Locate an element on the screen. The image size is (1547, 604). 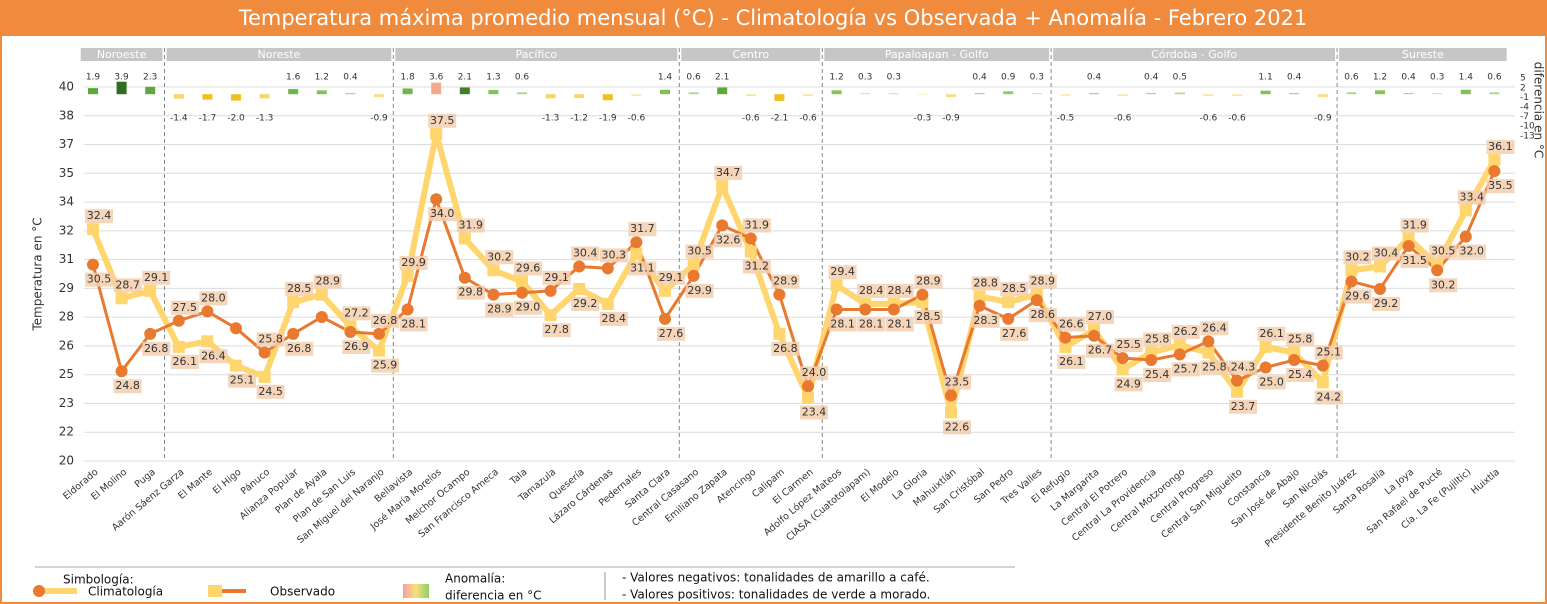
data-label: 24.0 is located at coordinates (814, 372).